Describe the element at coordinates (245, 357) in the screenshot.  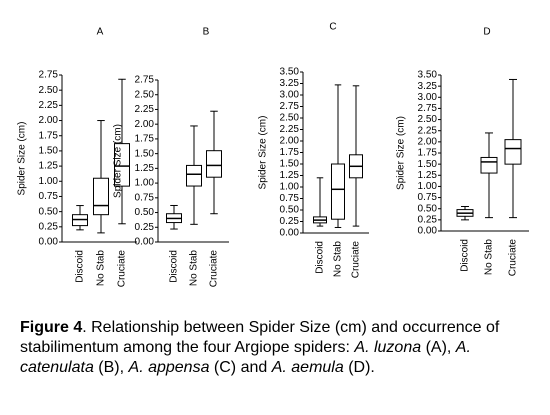
I see `species: A. catenulata` at that location.